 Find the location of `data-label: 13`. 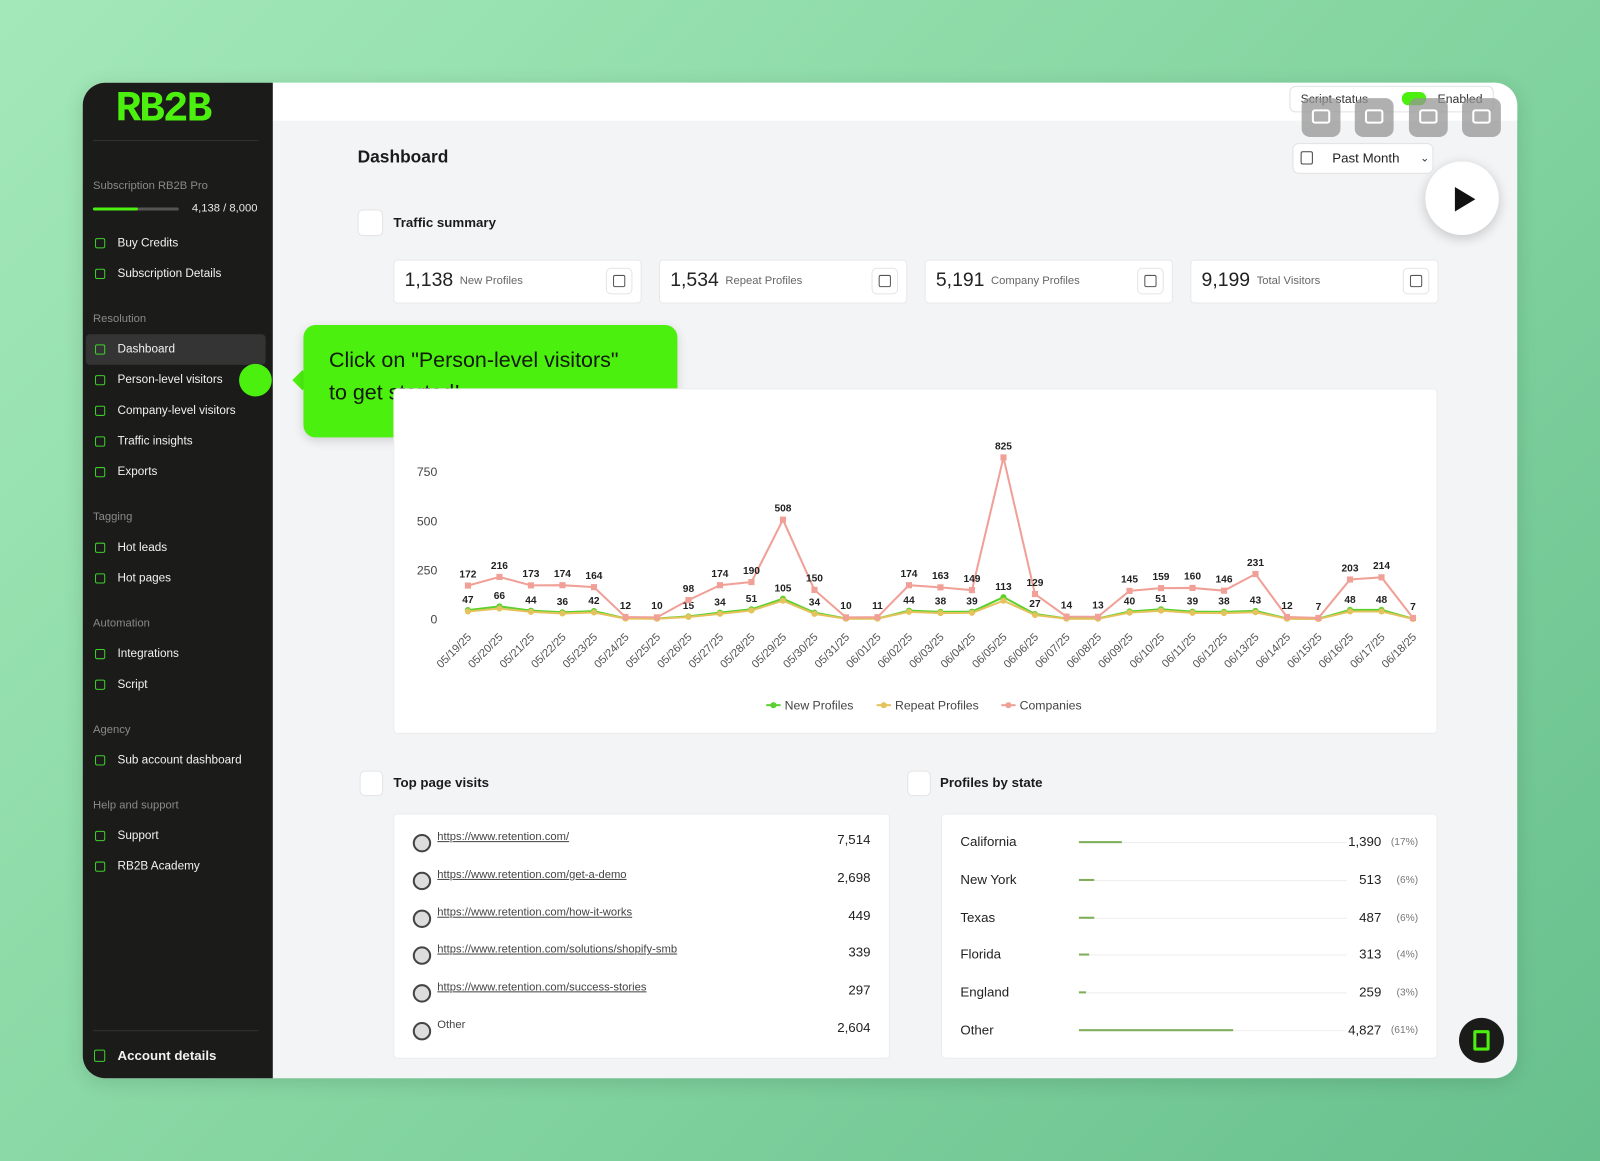

data-label: 13 is located at coordinates (1098, 606).